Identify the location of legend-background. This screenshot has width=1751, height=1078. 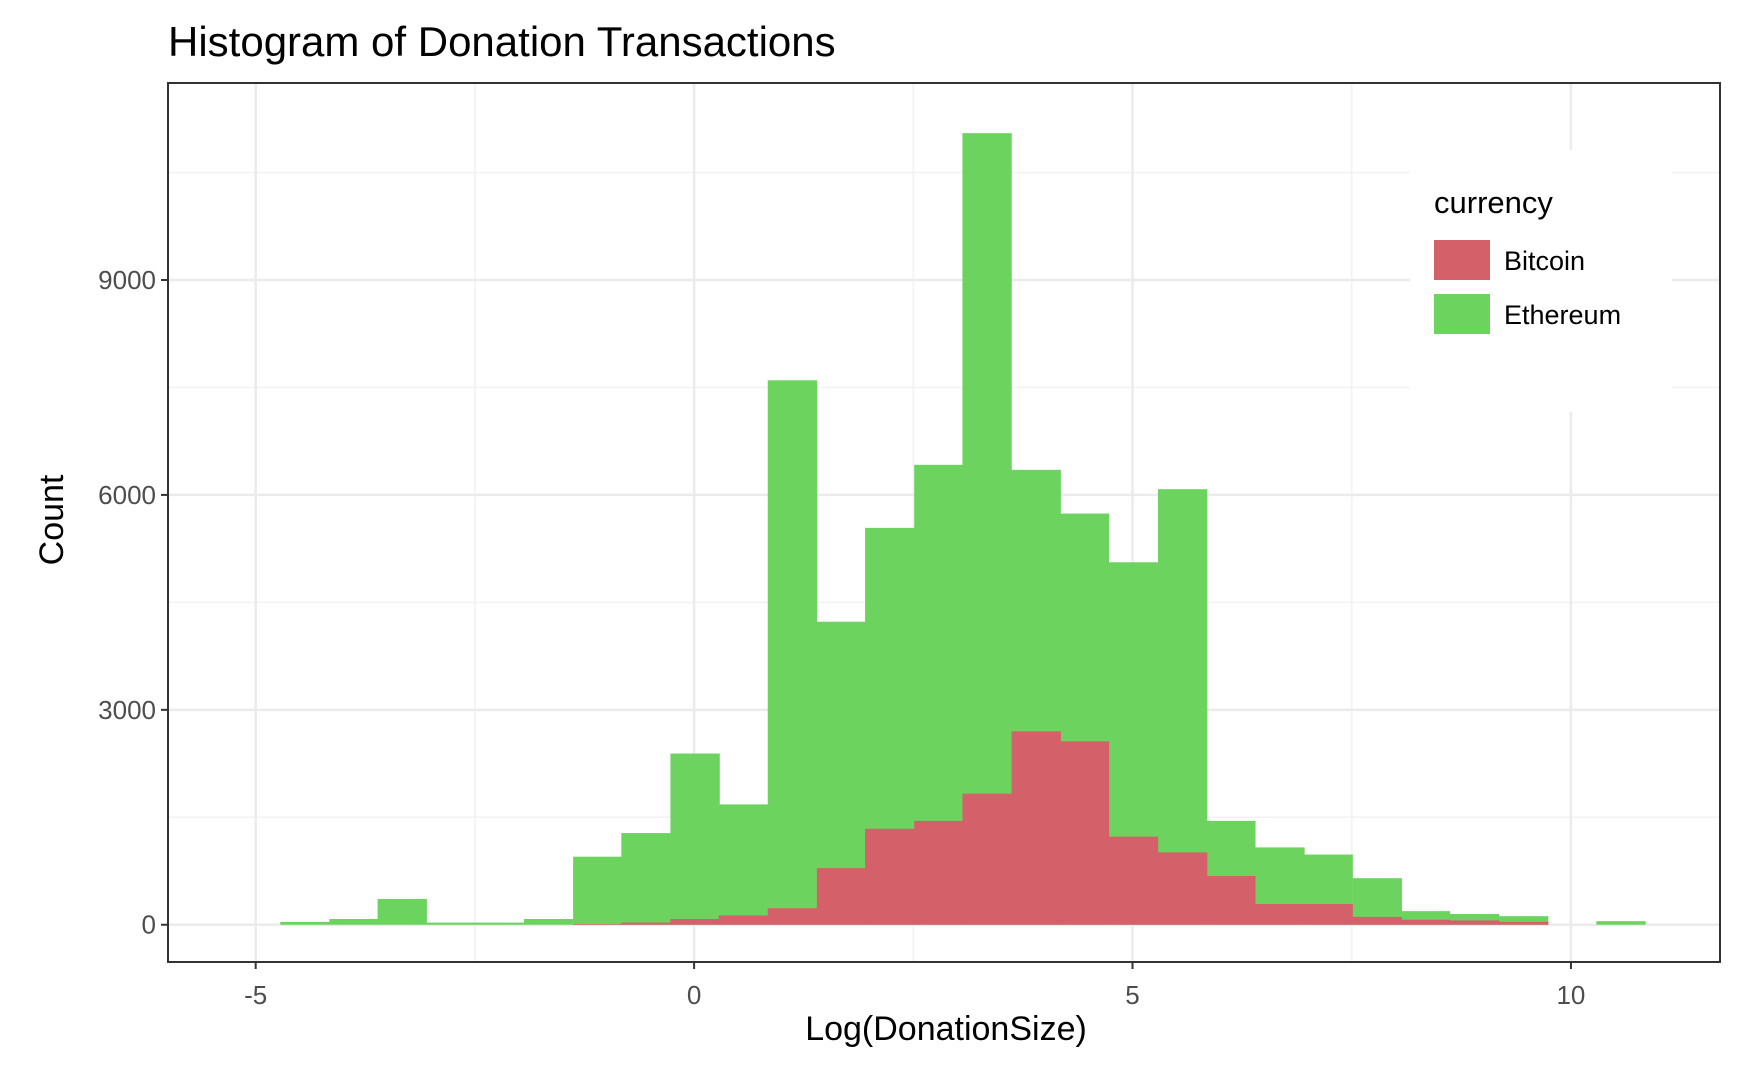
(1541, 281).